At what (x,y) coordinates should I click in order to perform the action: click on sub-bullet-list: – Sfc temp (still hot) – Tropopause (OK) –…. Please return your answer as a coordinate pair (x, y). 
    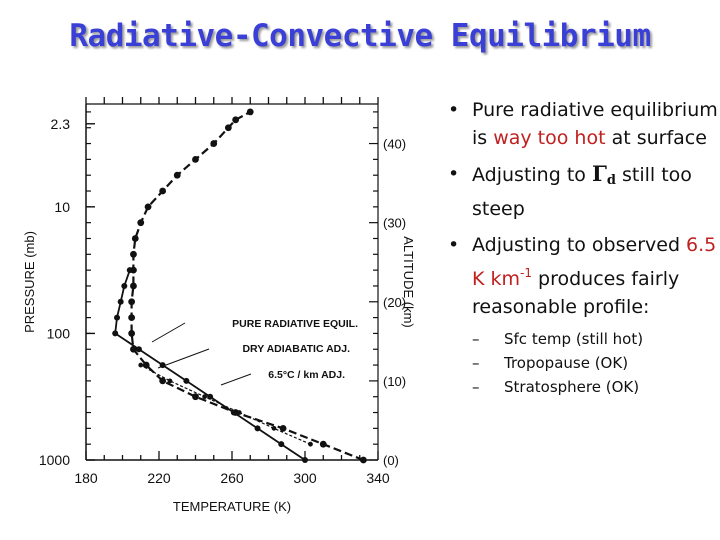
    Looking at the image, I should click on (596, 363).